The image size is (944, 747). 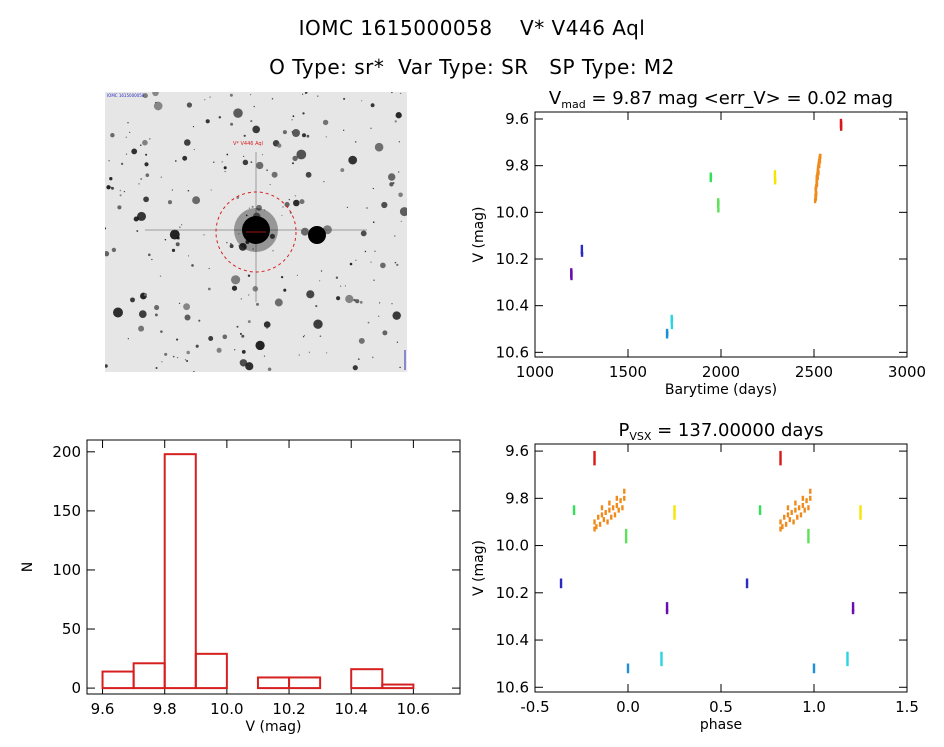 What do you see at coordinates (305, 683) in the screenshot?
I see `histogram-bar` at bounding box center [305, 683].